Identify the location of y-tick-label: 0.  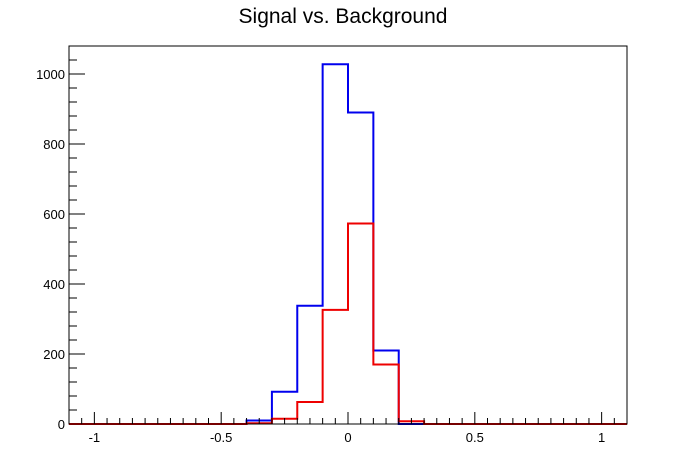
(61, 424).